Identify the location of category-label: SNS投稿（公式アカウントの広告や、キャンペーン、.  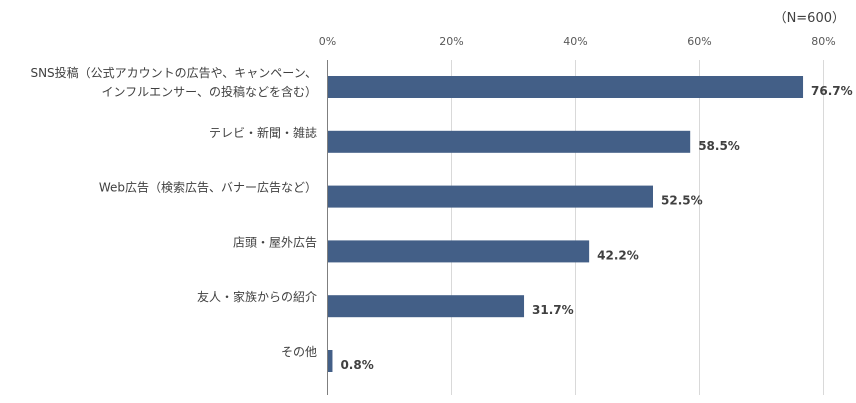
(173, 72).